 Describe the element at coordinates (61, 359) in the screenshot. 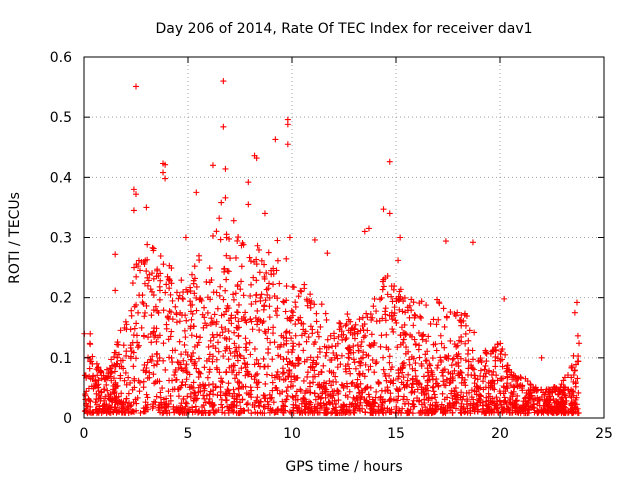

I see `y-tick-label: 0.1` at that location.